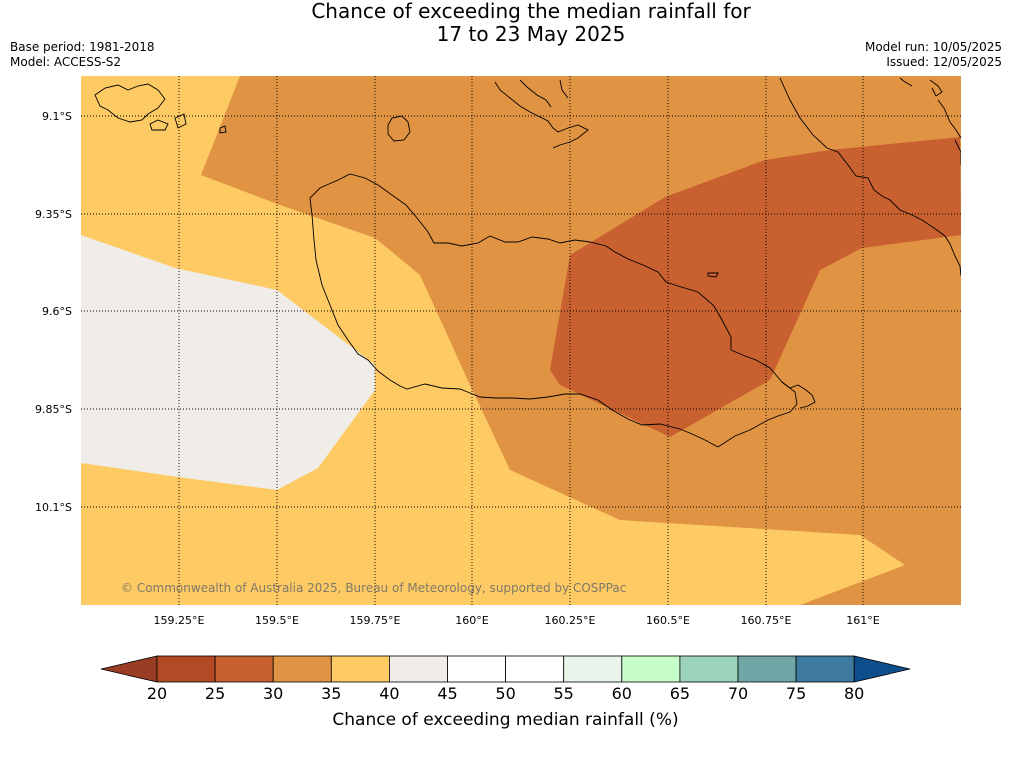  Describe the element at coordinates (505, 720) in the screenshot. I see `colorbar-title: Chance of exceeding median rainfall (%)` at that location.